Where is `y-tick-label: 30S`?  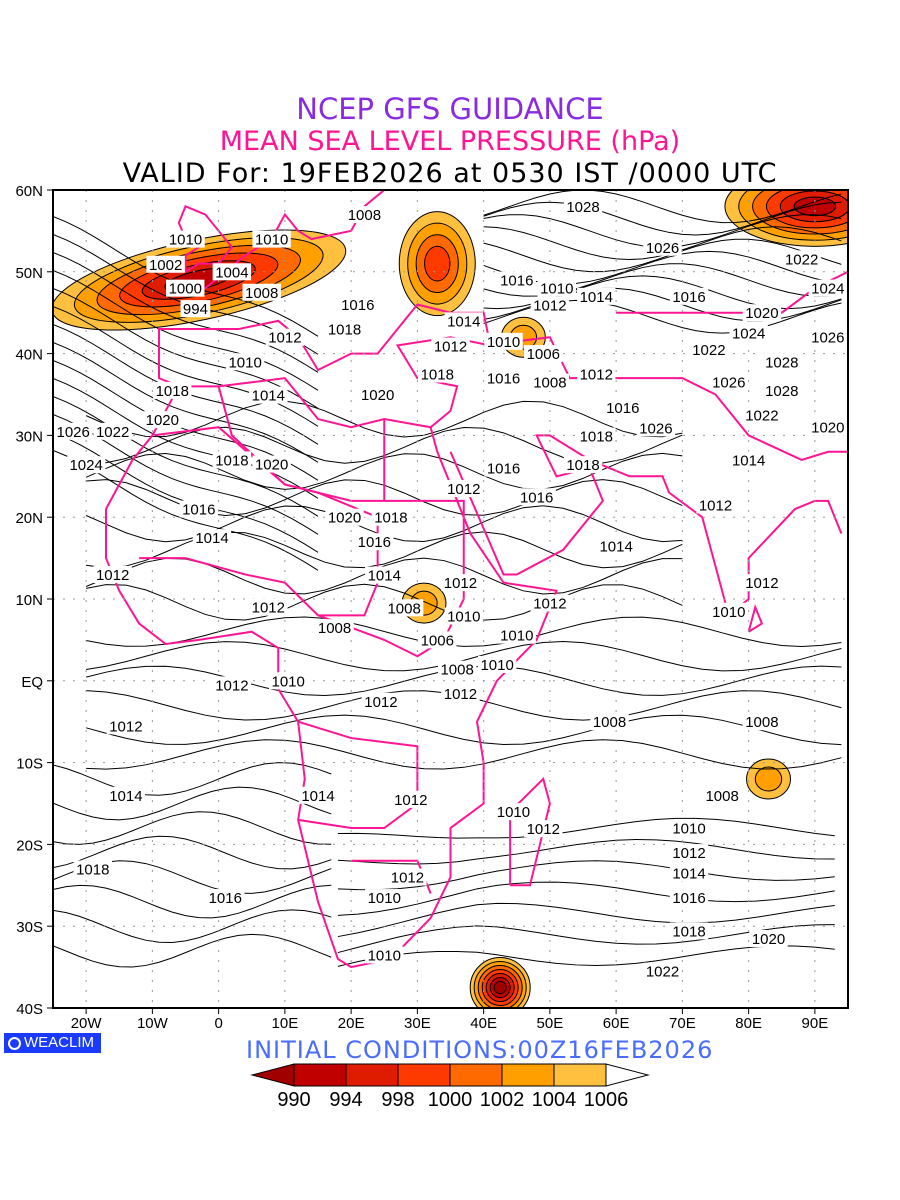 y-tick-label: 30S is located at coordinates (29, 927).